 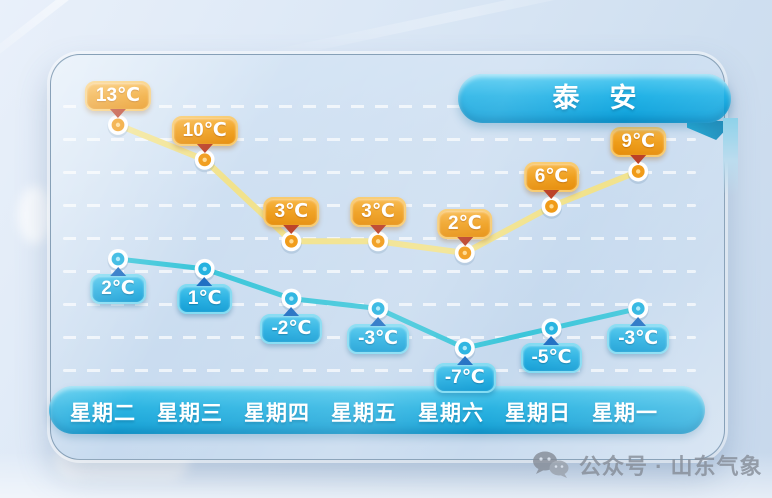 I want to click on ribbon-tail-decoration, so click(x=730, y=157).